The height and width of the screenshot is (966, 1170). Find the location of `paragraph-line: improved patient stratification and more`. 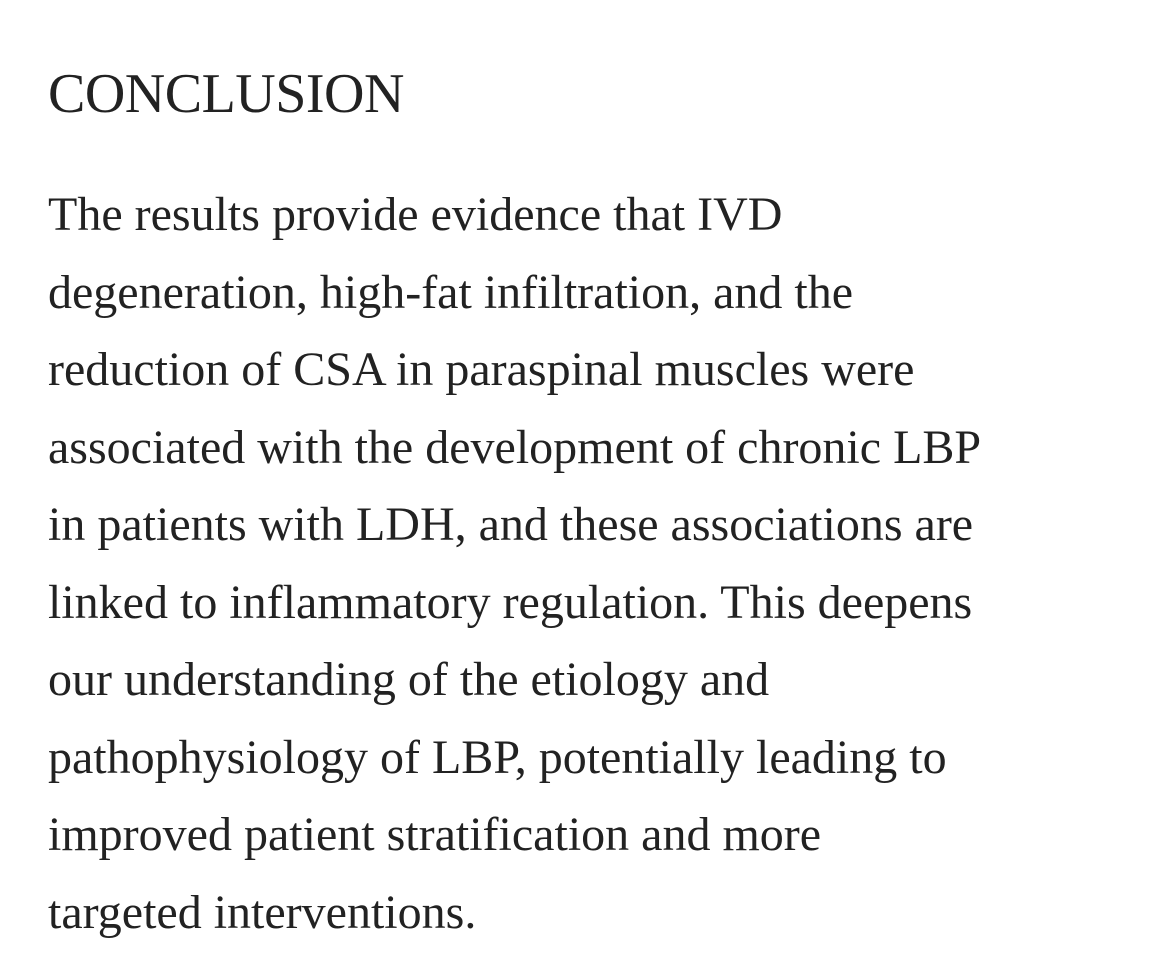

paragraph-line: improved patient stratification and more is located at coordinates (435, 834).